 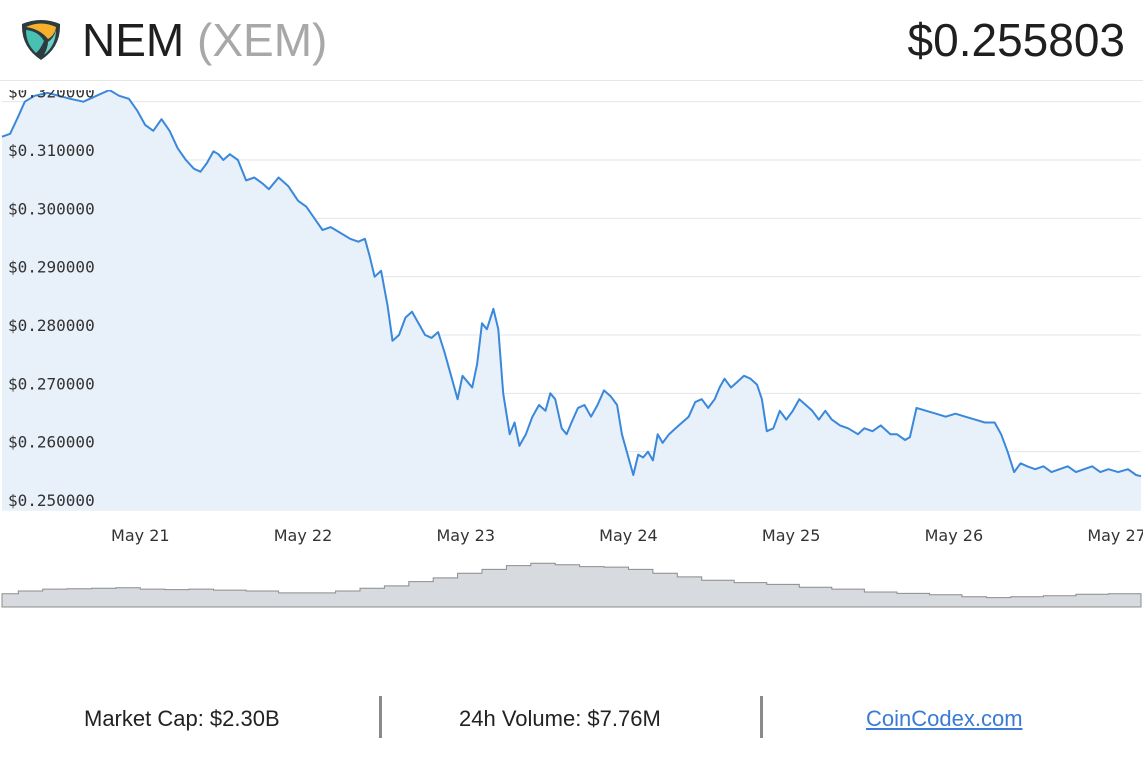 I want to click on y-tick-label: $0.310000, so click(x=51, y=150).